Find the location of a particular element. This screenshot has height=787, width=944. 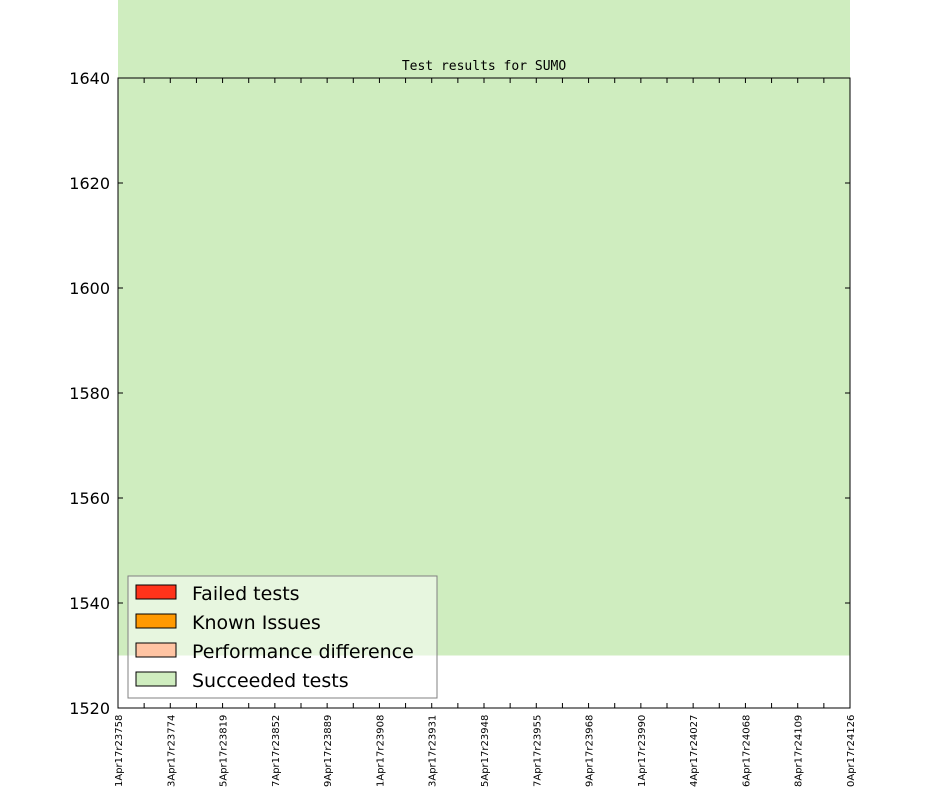

x-tick-label: 3Apr17r23931 is located at coordinates (433, 751).